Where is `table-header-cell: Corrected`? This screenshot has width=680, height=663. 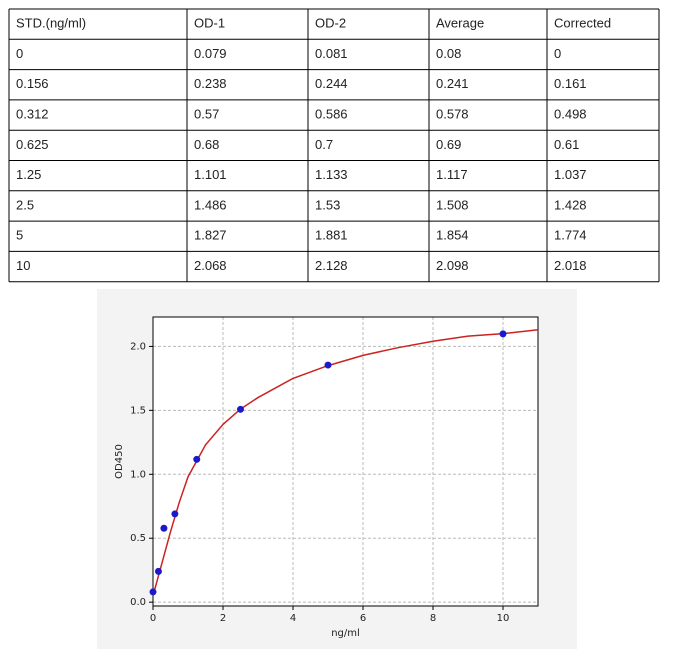
table-header-cell: Corrected is located at coordinates (582, 23).